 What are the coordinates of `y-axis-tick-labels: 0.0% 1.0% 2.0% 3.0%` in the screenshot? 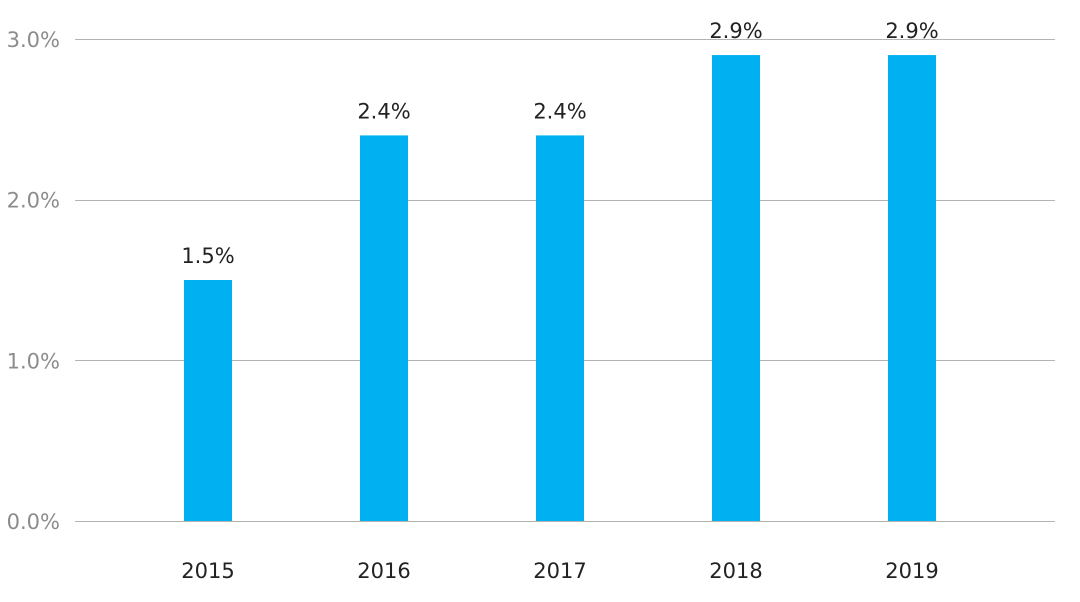 It's located at (33, 281).